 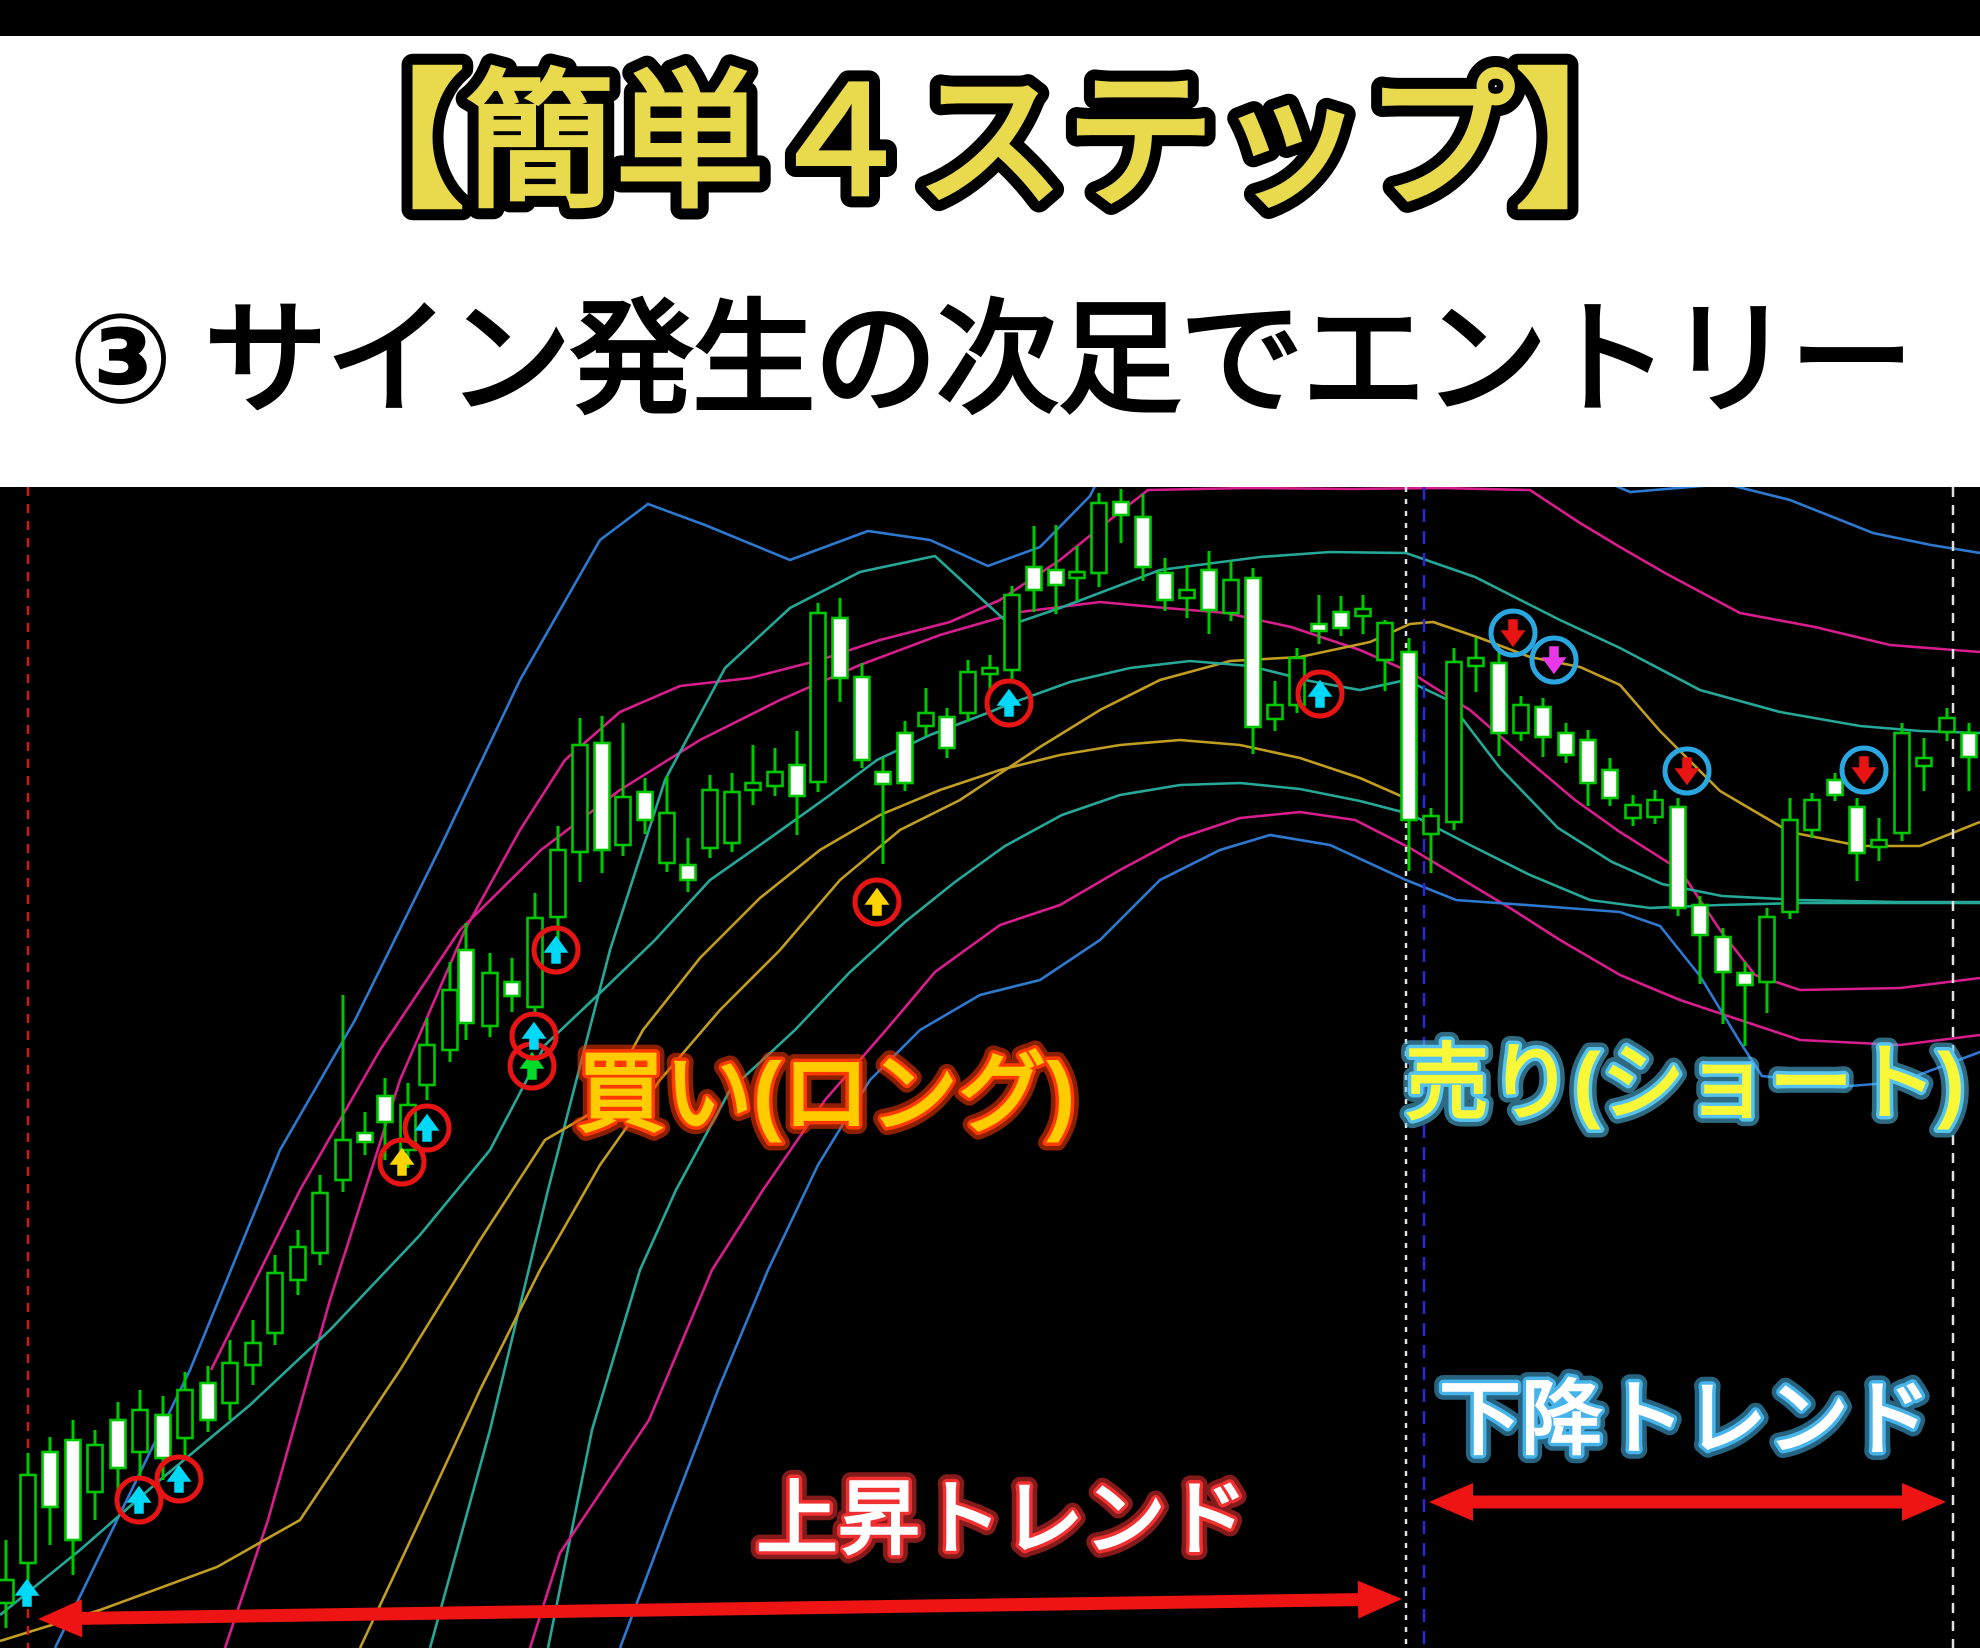 I want to click on uptrend-range-arrow, so click(x=720, y=1609).